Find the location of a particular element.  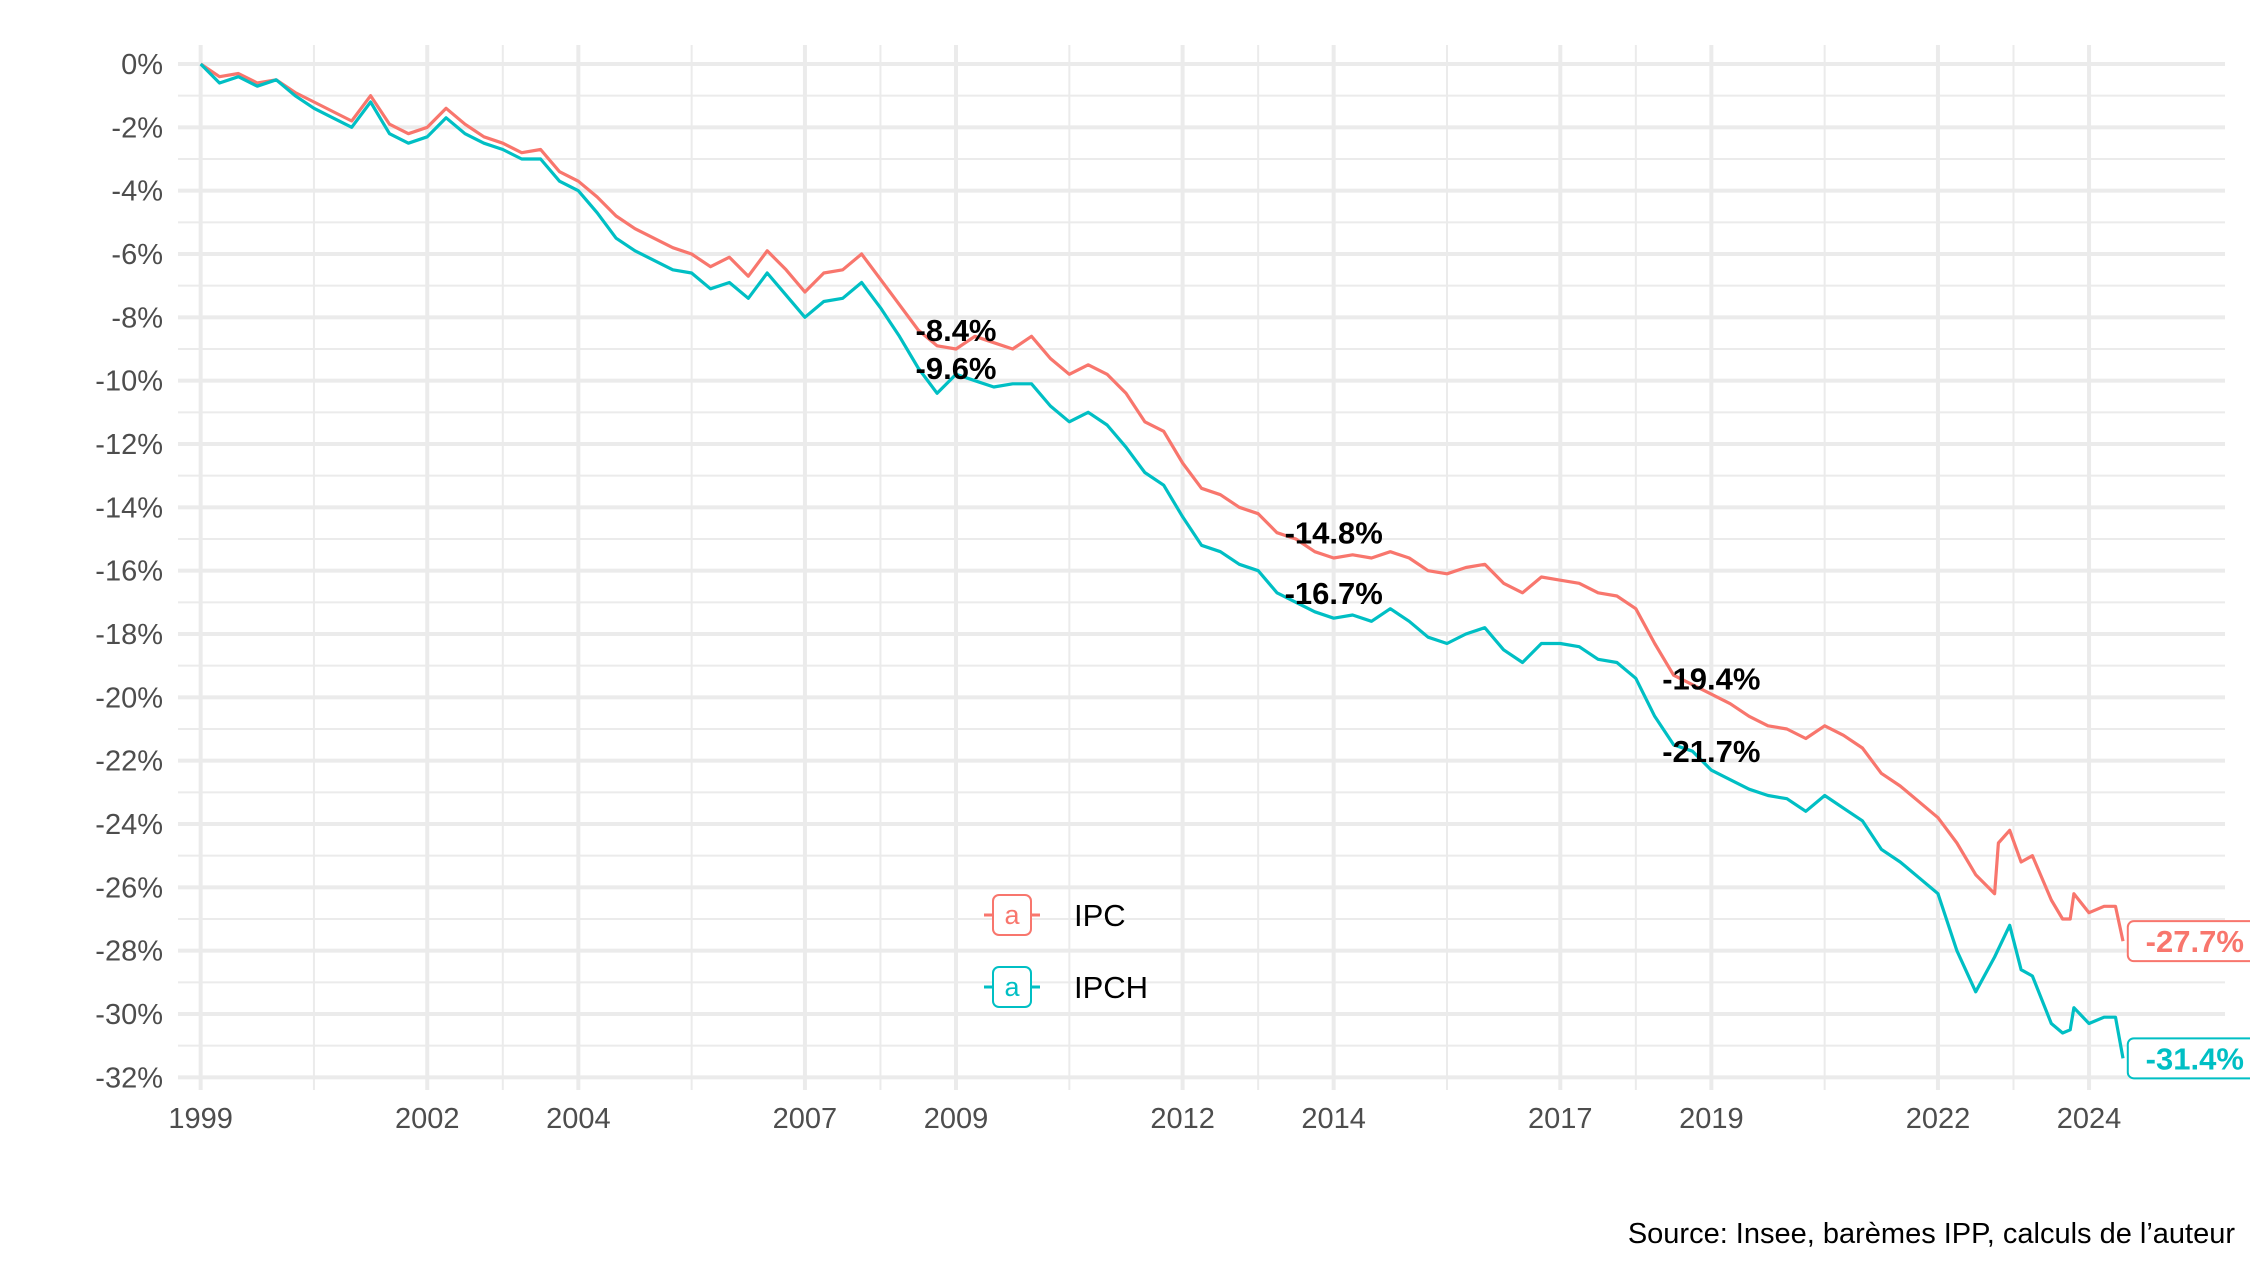

x-tick-label: 2019 is located at coordinates (1711, 1119).